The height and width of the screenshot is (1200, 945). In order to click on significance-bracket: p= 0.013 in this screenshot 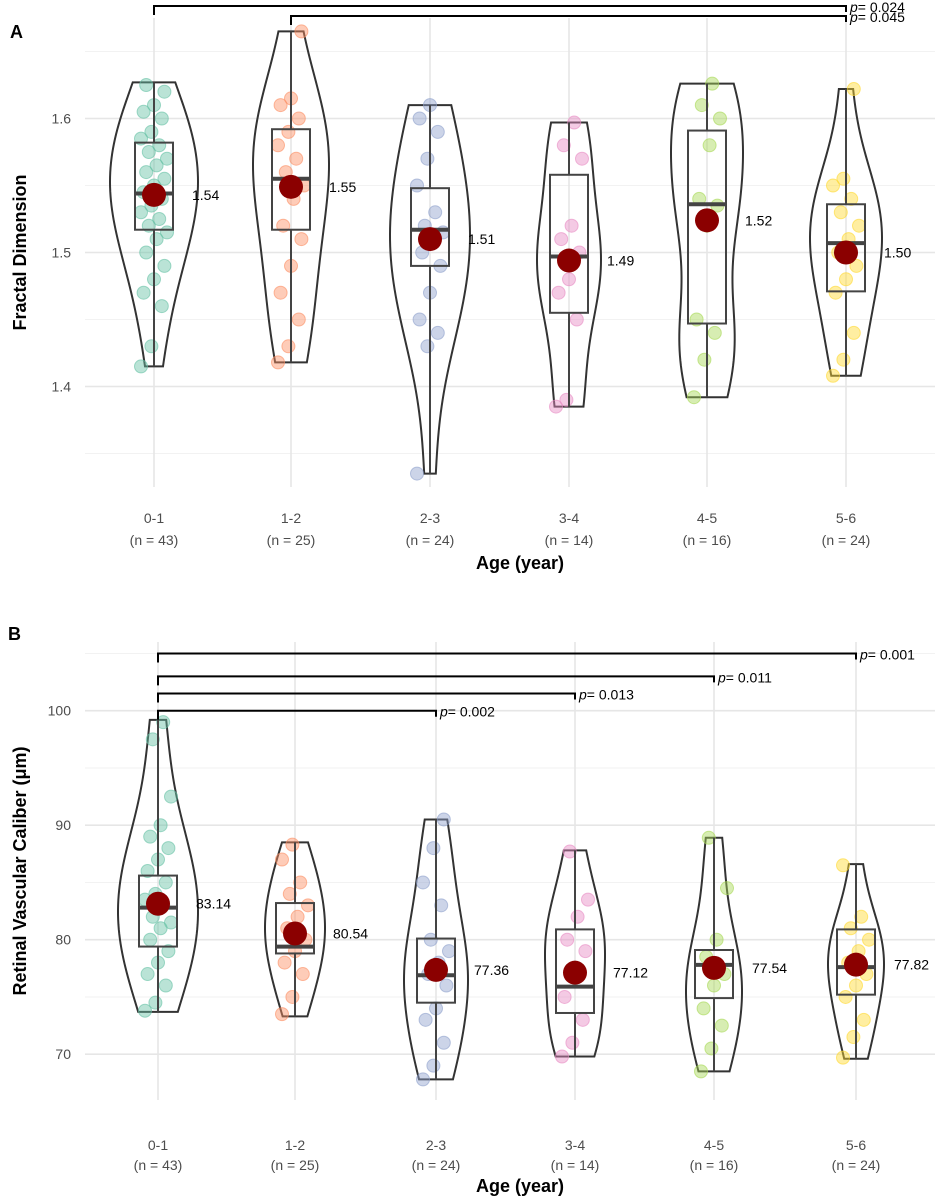, I will do `click(395, 695)`.